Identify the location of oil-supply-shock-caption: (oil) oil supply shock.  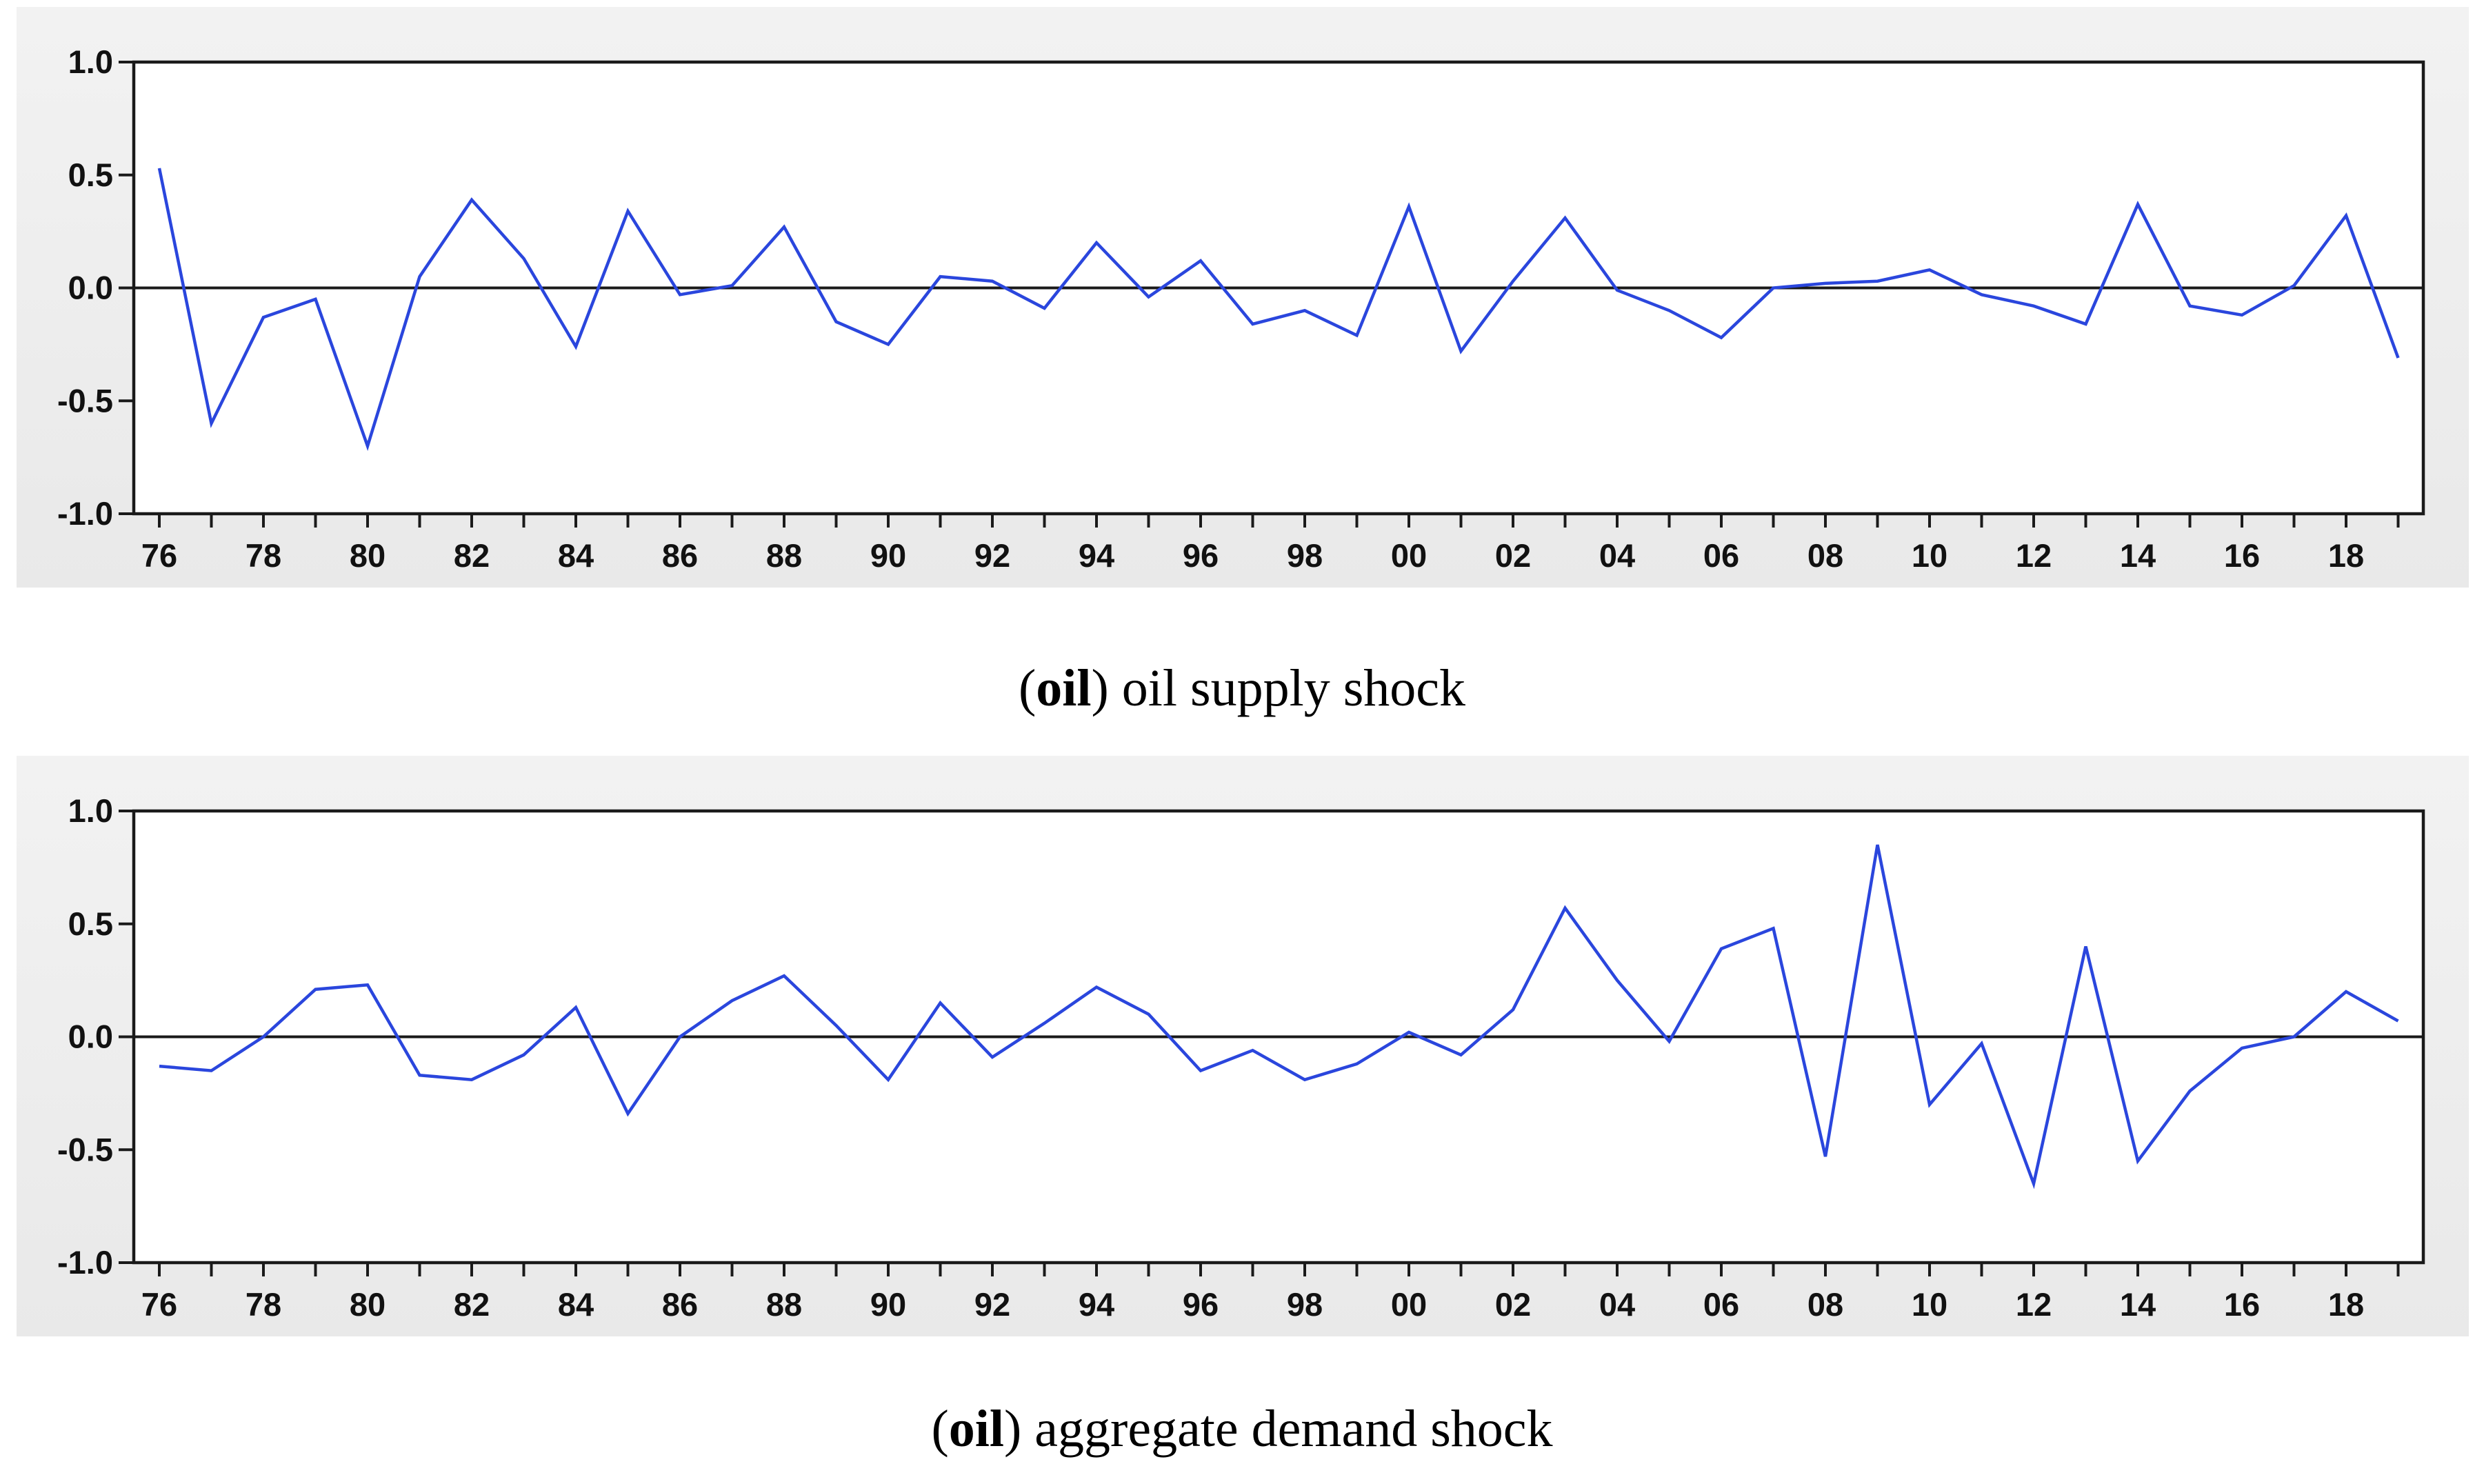
(1242, 688).